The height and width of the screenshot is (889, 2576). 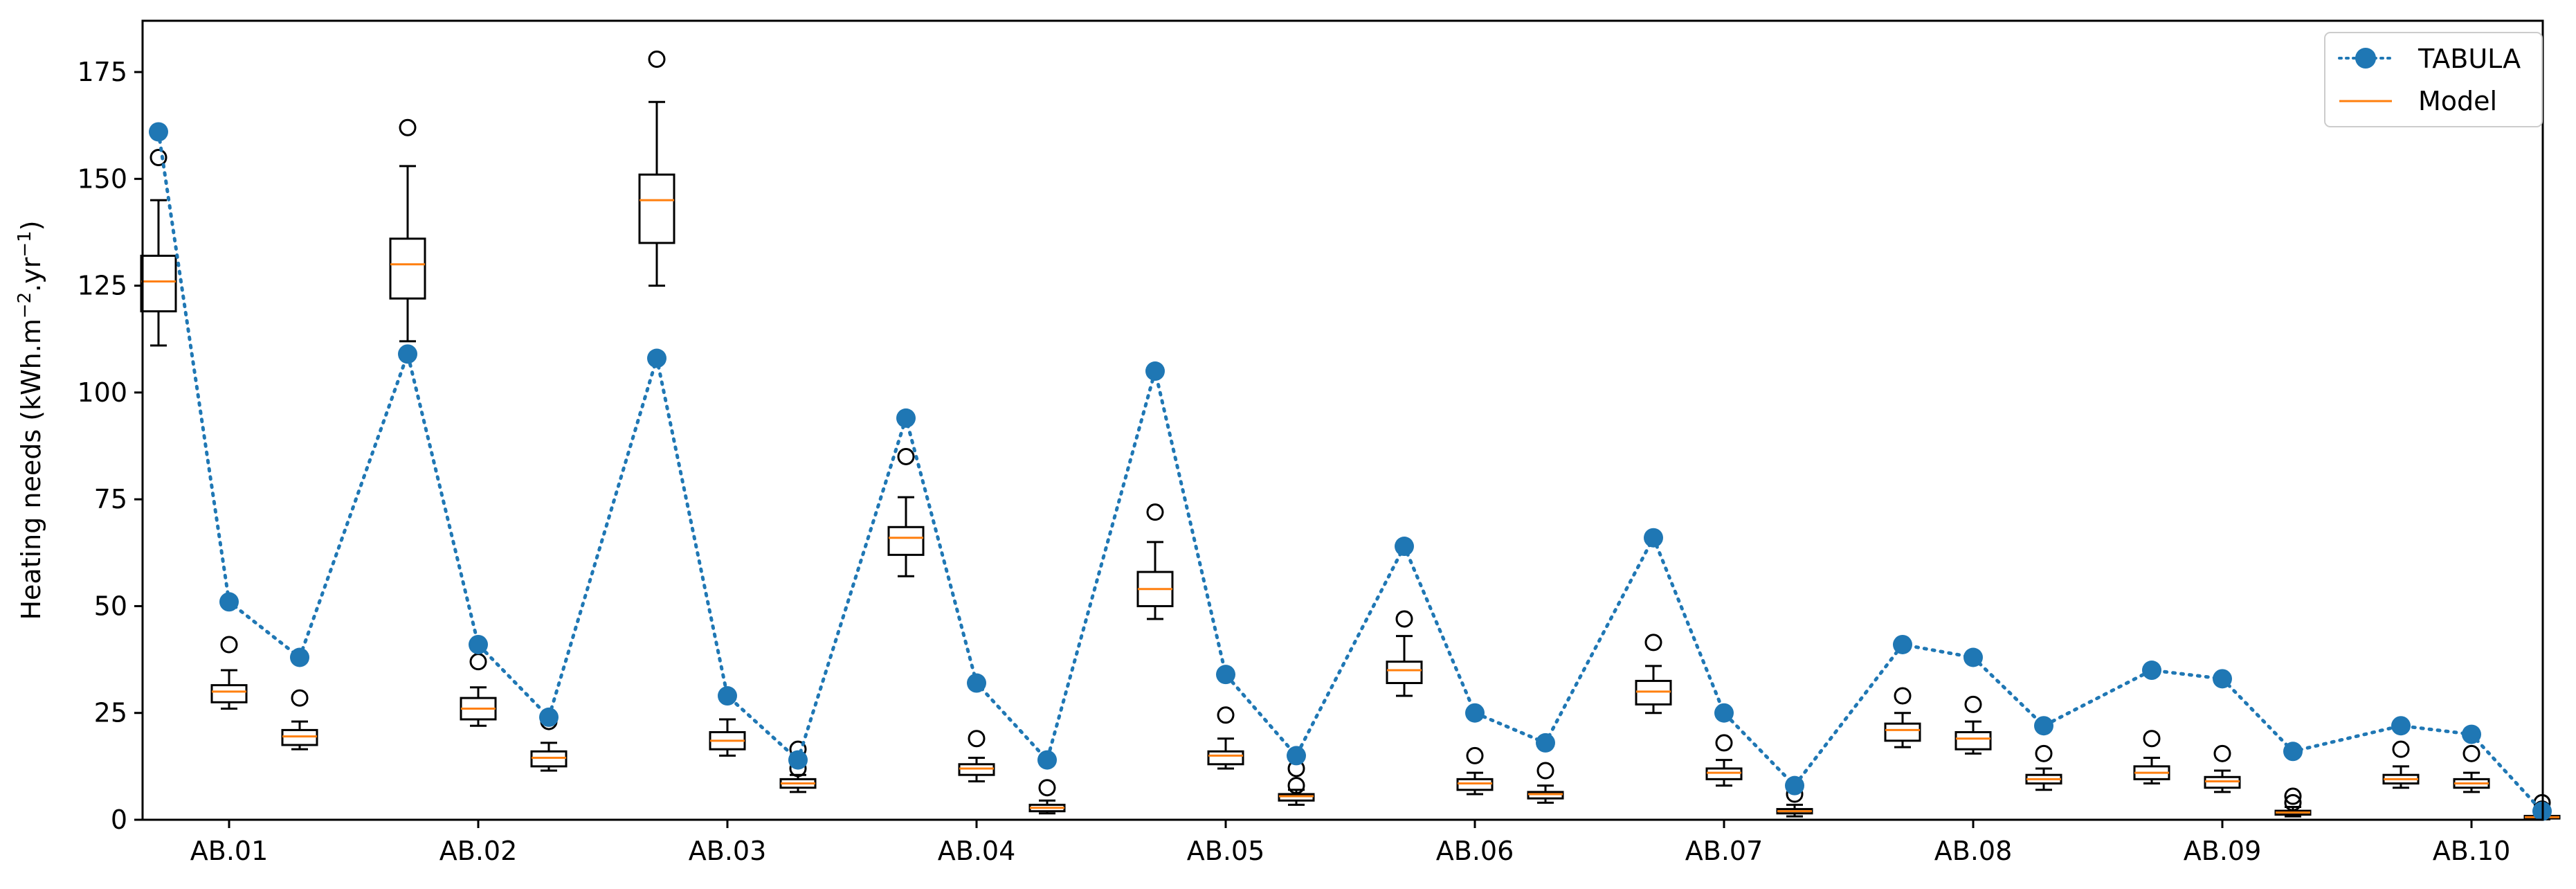 What do you see at coordinates (2365, 59) in the screenshot?
I see `legend-tabula-marker` at bounding box center [2365, 59].